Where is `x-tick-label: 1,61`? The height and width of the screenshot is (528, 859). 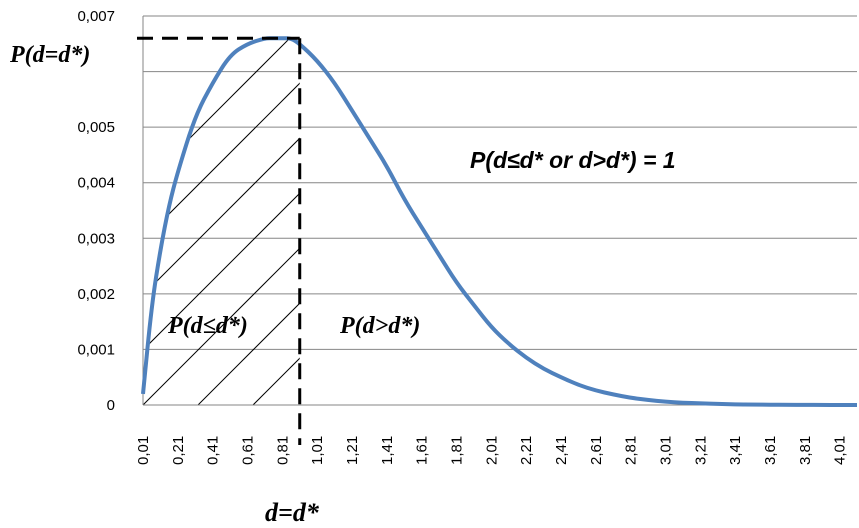
x-tick-label: 1,61 is located at coordinates (422, 450).